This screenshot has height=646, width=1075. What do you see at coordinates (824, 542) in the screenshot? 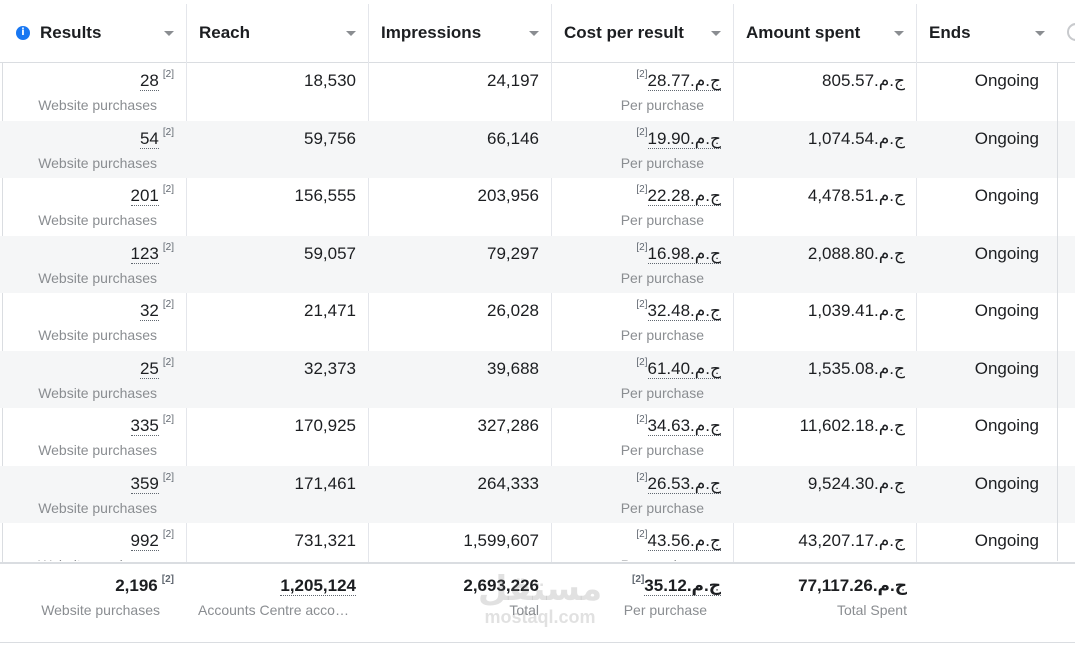
I see `cell-amount: ج.م.43,207.17` at bounding box center [824, 542].